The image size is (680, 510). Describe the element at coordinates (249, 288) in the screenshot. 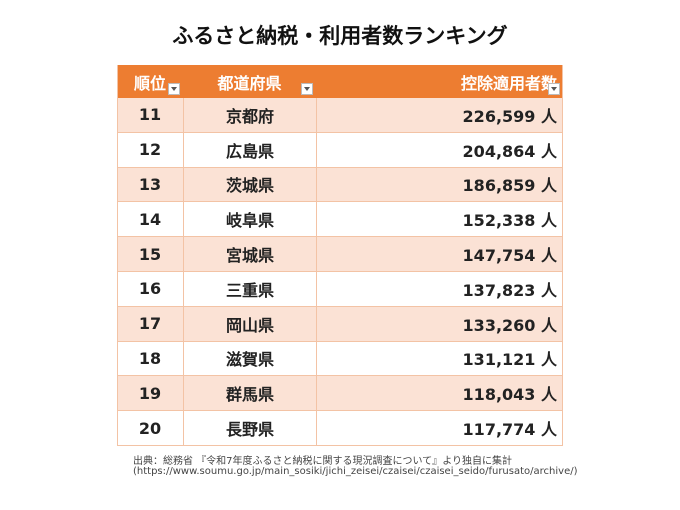

I see `table-cell: 三重県` at that location.